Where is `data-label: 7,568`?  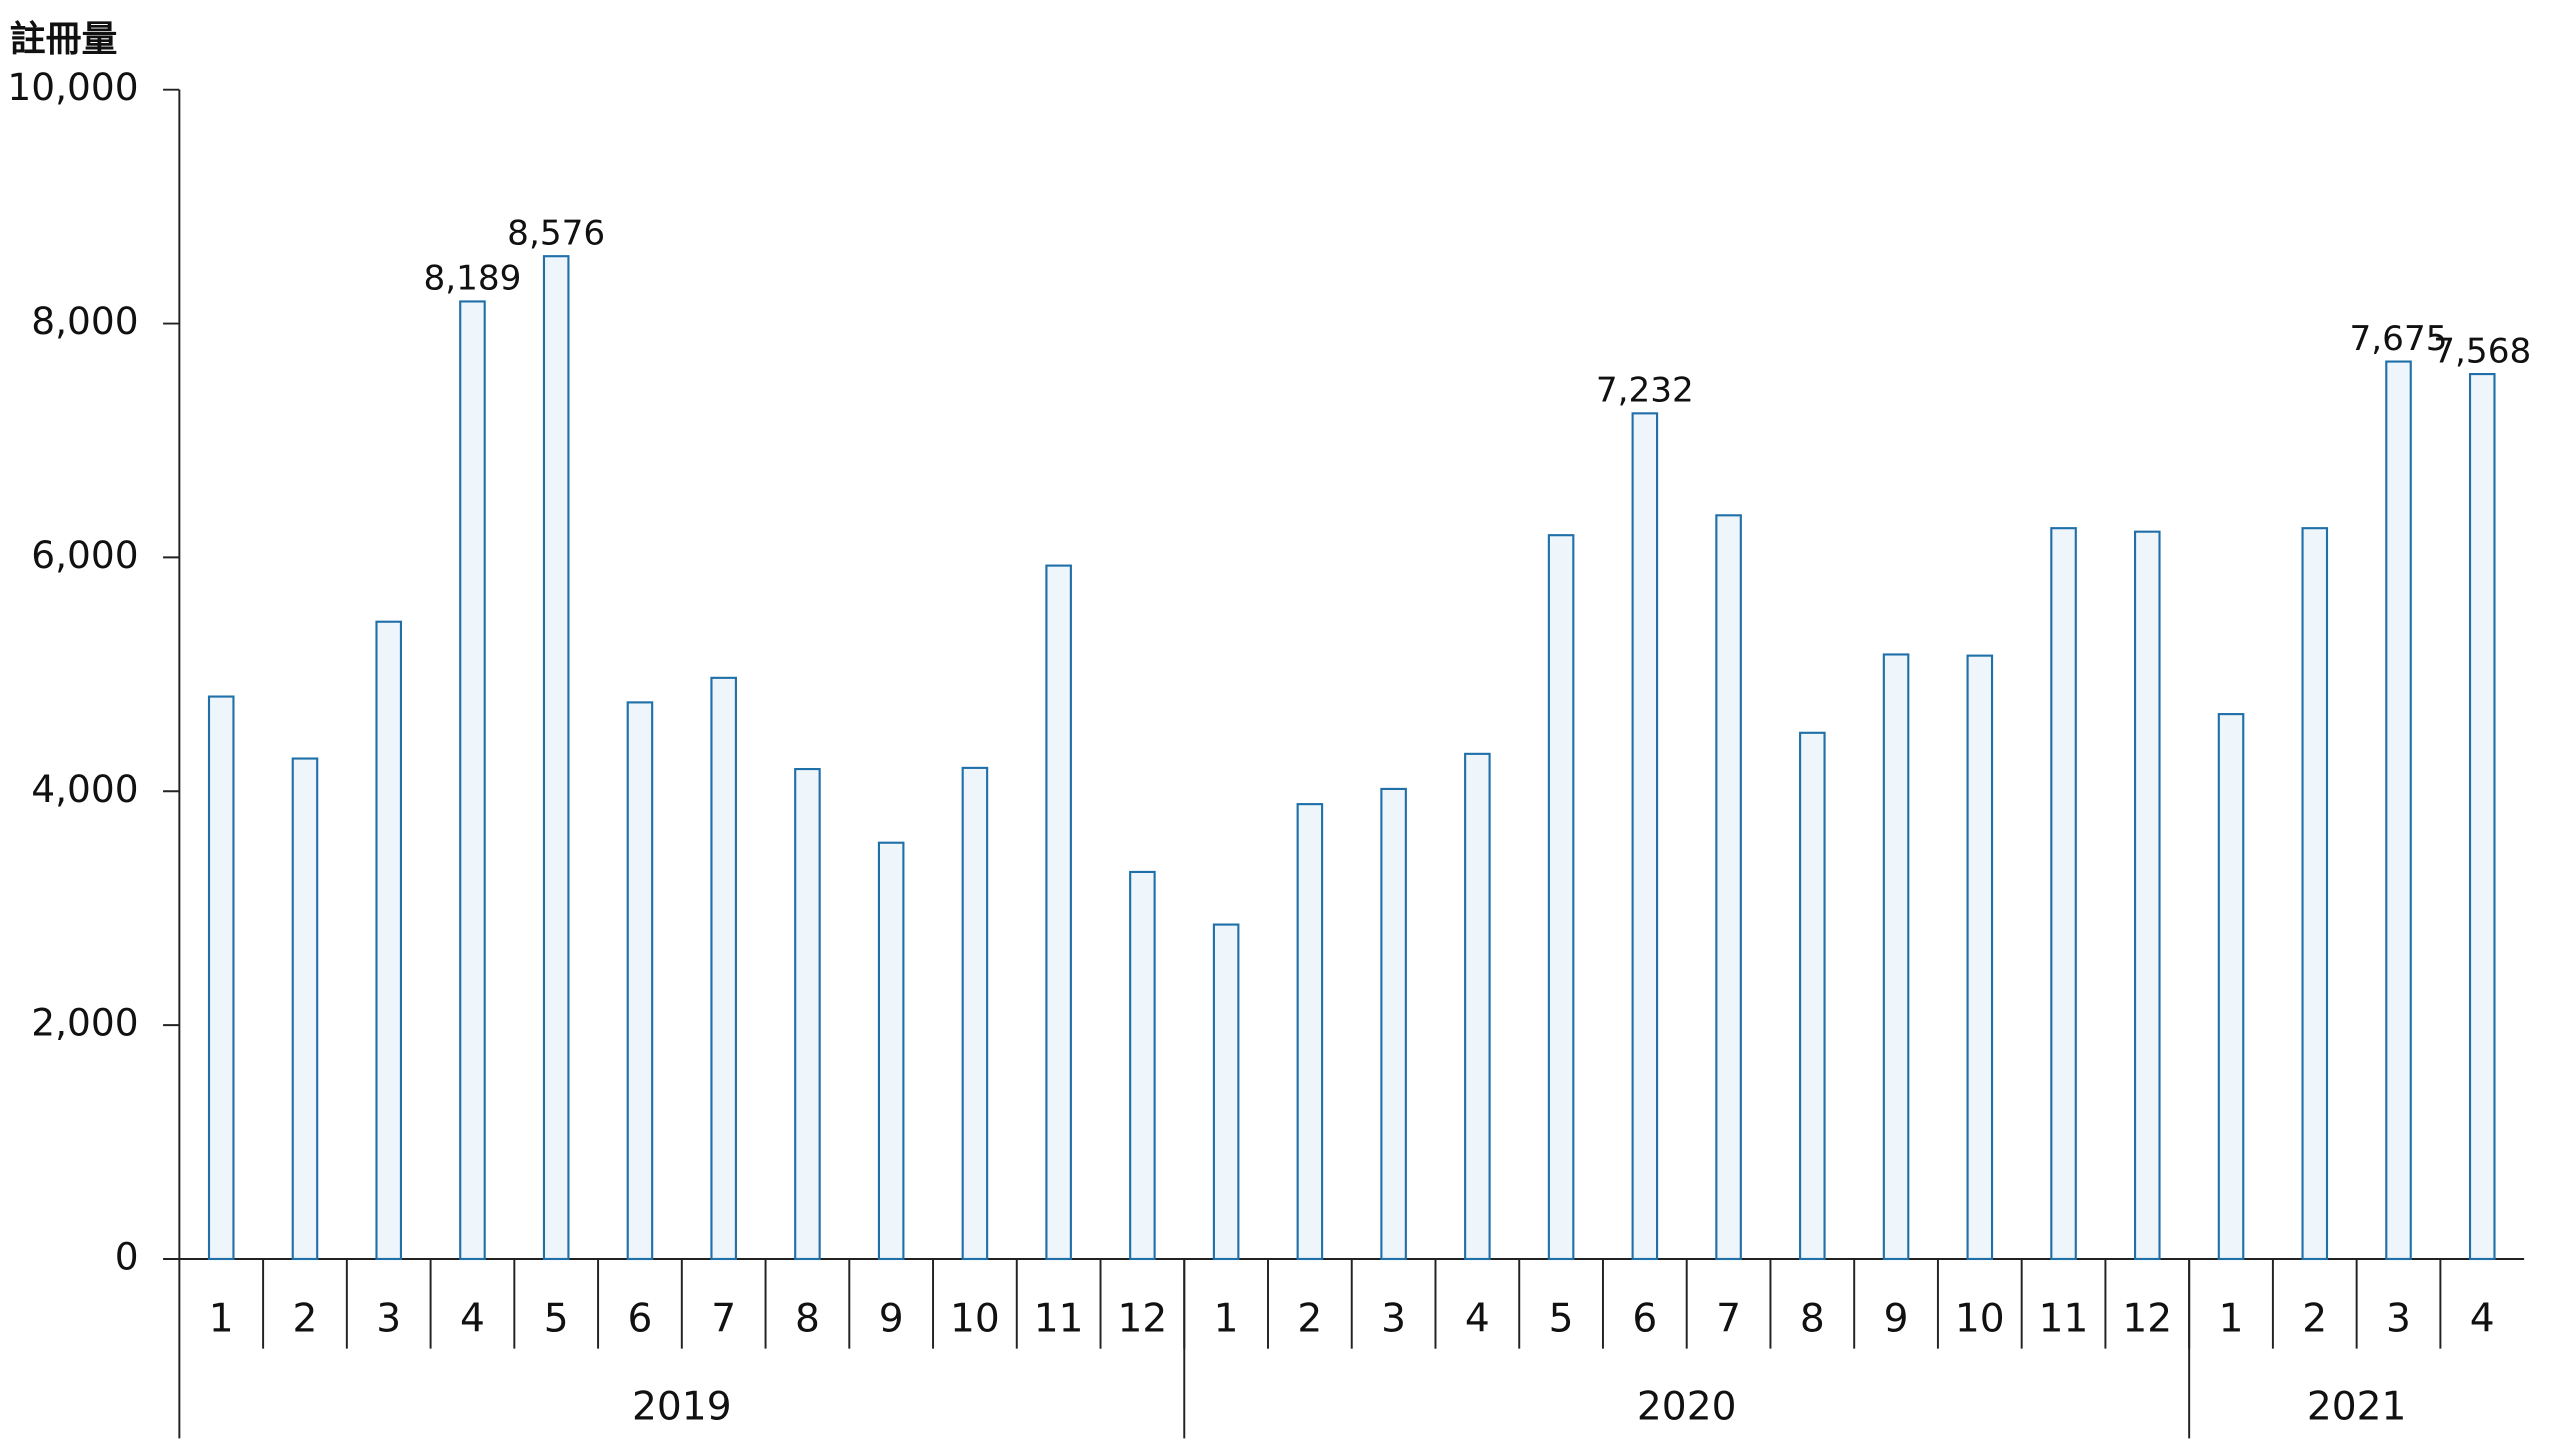
data-label: 7,568 is located at coordinates (2482, 351).